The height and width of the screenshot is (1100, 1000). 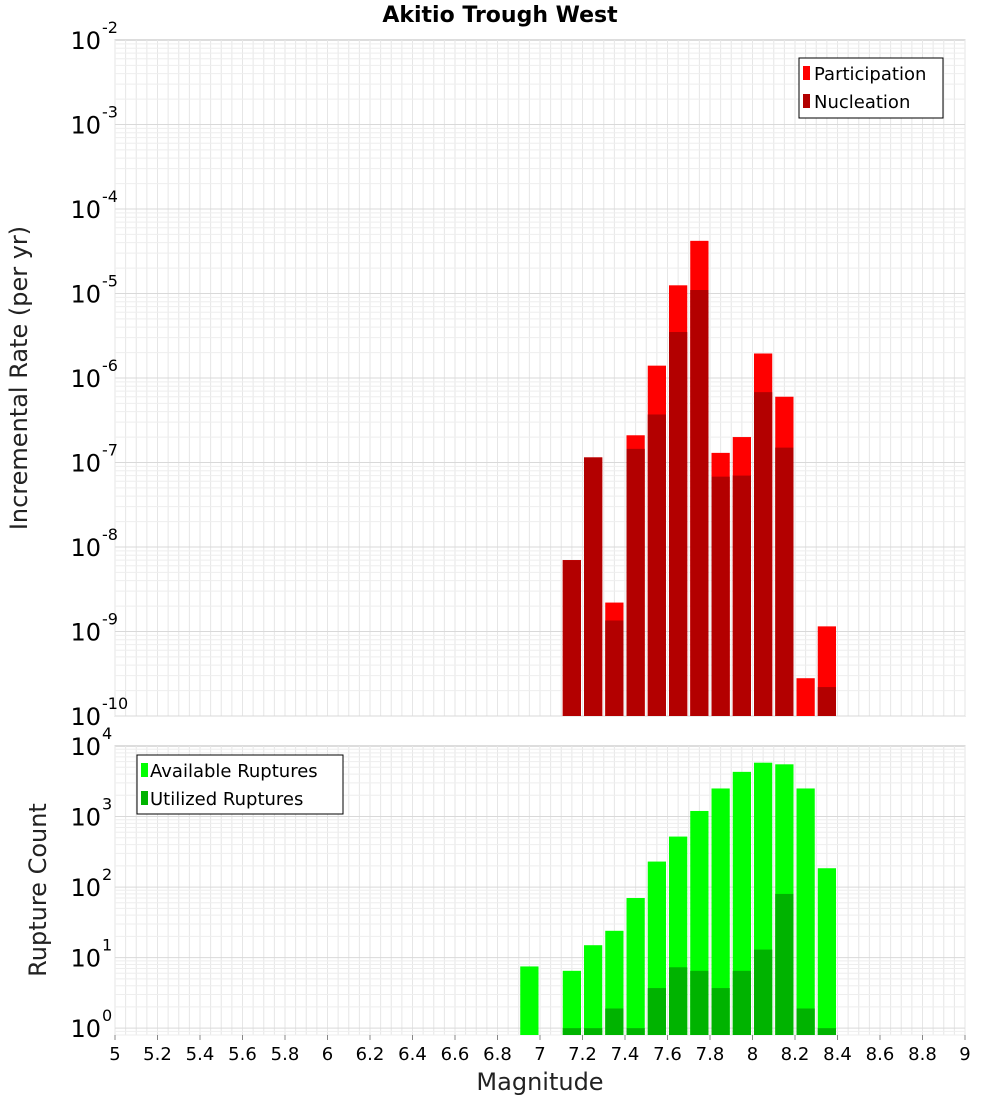 What do you see at coordinates (110, 534) in the screenshot?
I see `y-tick-exponent: -8` at bounding box center [110, 534].